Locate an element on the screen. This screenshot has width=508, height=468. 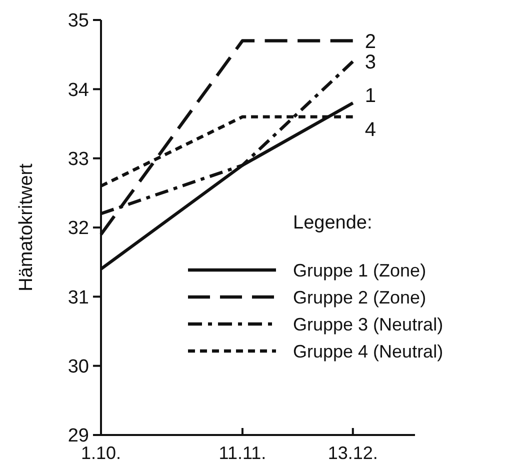
legend-label: Gruppe 4 (Neutral) is located at coordinates (368, 351).